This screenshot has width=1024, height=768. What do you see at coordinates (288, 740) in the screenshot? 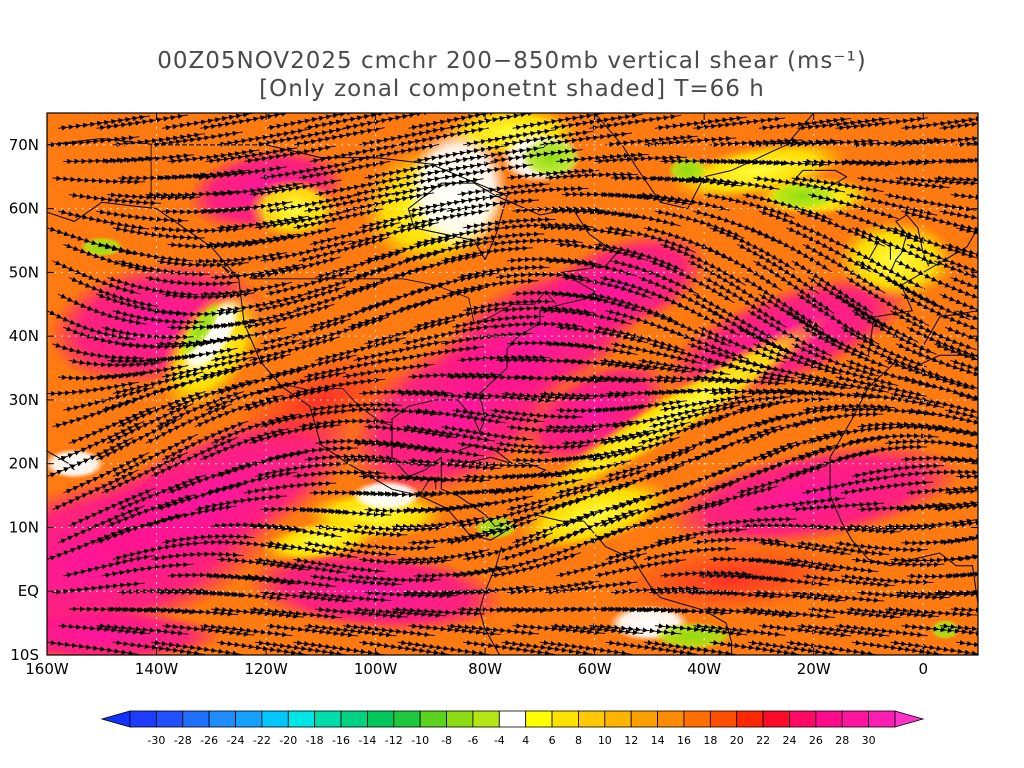
I see `colorbar-label: -20` at bounding box center [288, 740].